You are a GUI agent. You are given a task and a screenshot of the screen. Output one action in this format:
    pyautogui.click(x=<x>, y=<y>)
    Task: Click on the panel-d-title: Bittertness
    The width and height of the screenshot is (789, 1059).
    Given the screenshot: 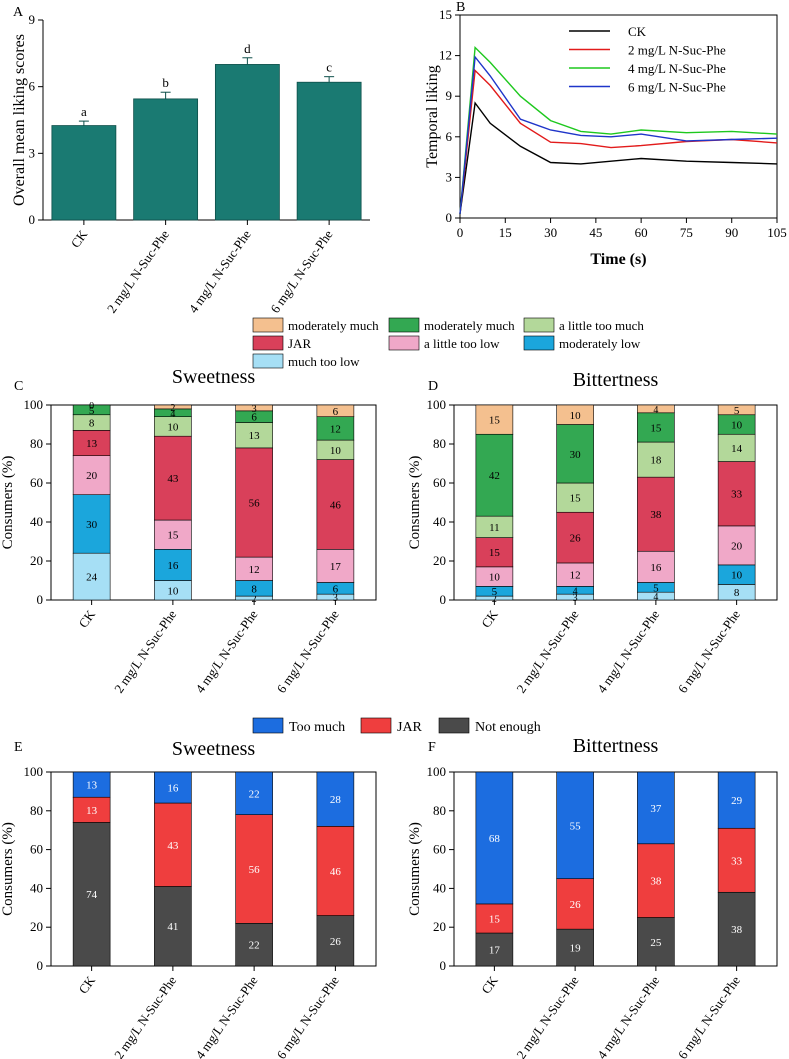 What is the action you would take?
    pyautogui.click(x=616, y=380)
    